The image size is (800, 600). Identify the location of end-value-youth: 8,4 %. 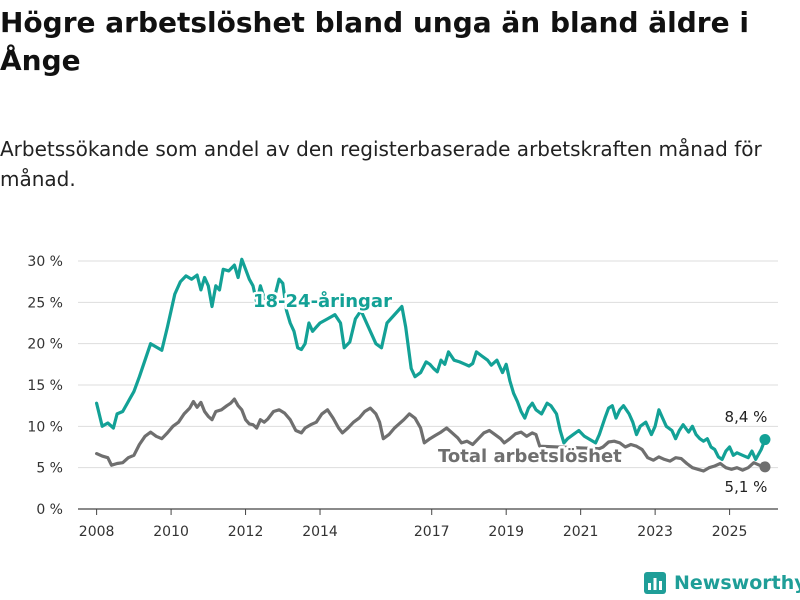
(746, 417).